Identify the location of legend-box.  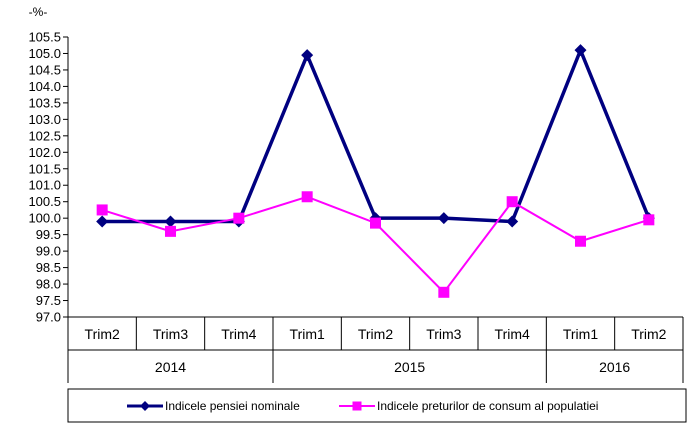
(377, 405).